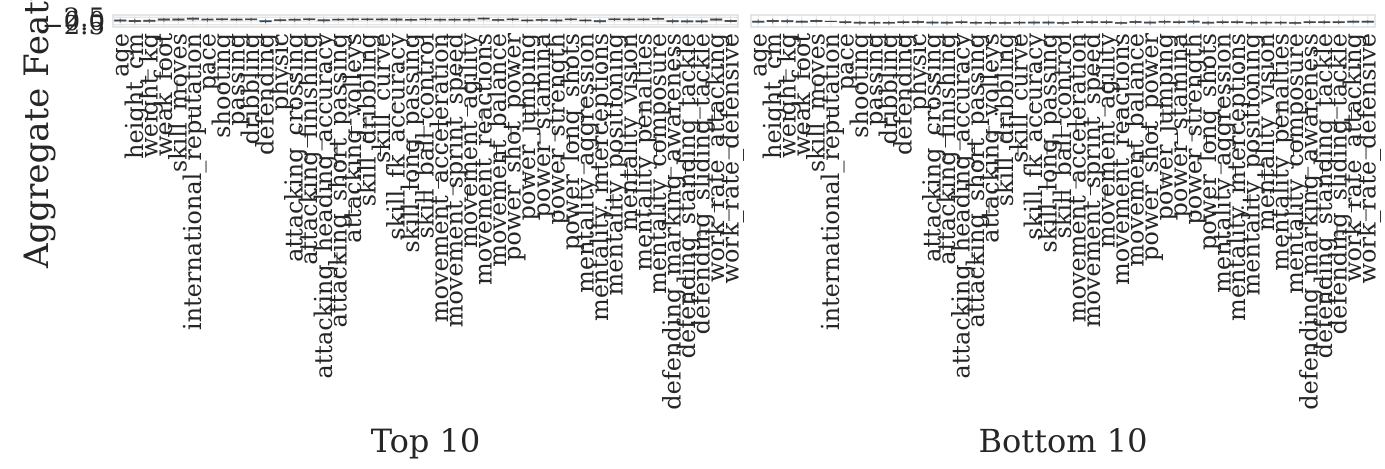  Describe the element at coordinates (84, 22) in the screenshot. I see `y-tick-label: 0.0` at that location.